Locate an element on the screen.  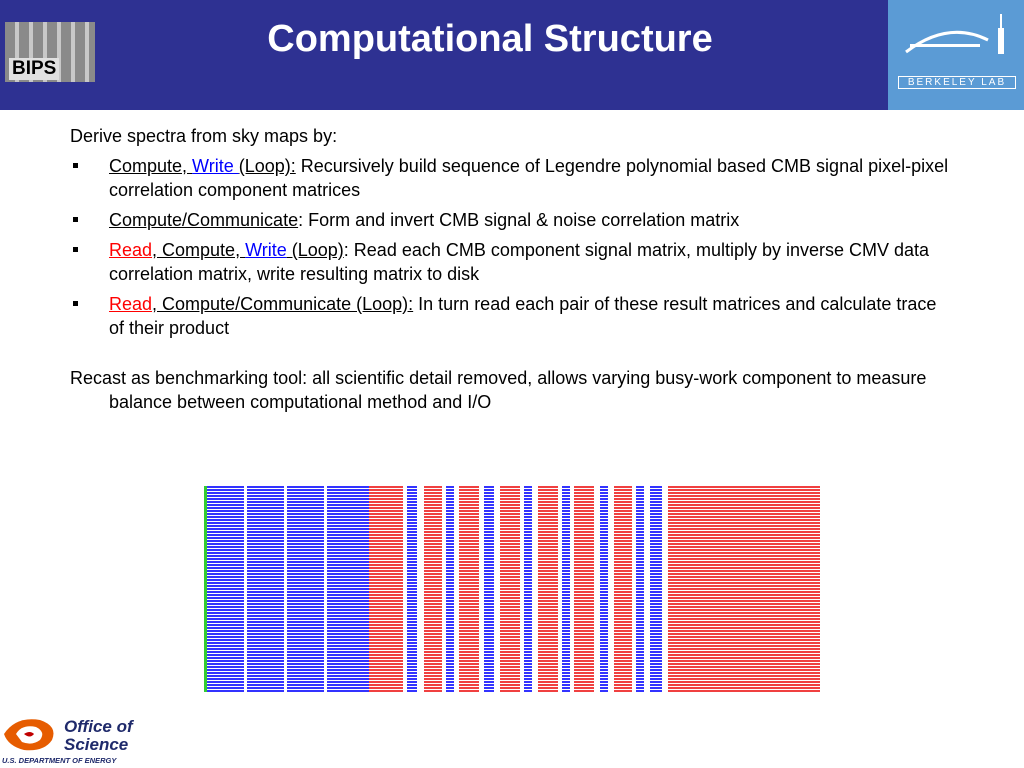
logo-title: Office of Science is located at coordinates (98, 735).